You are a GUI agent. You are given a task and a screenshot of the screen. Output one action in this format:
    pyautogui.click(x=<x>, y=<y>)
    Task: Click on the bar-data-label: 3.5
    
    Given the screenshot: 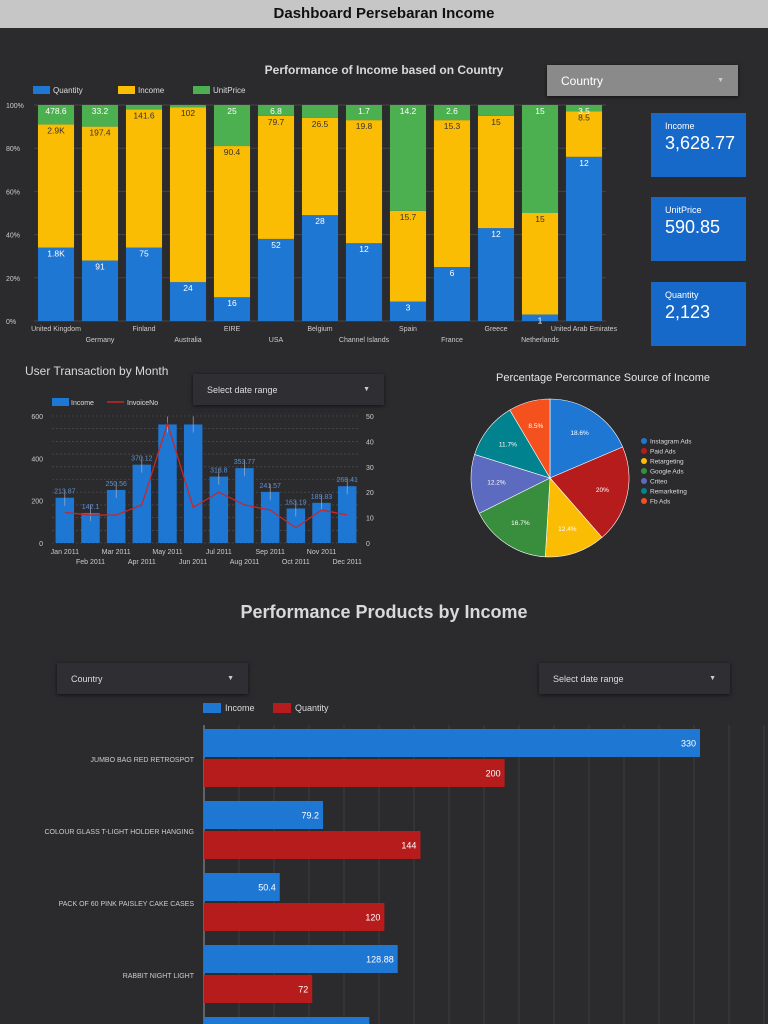 What is the action you would take?
    pyautogui.click(x=584, y=111)
    